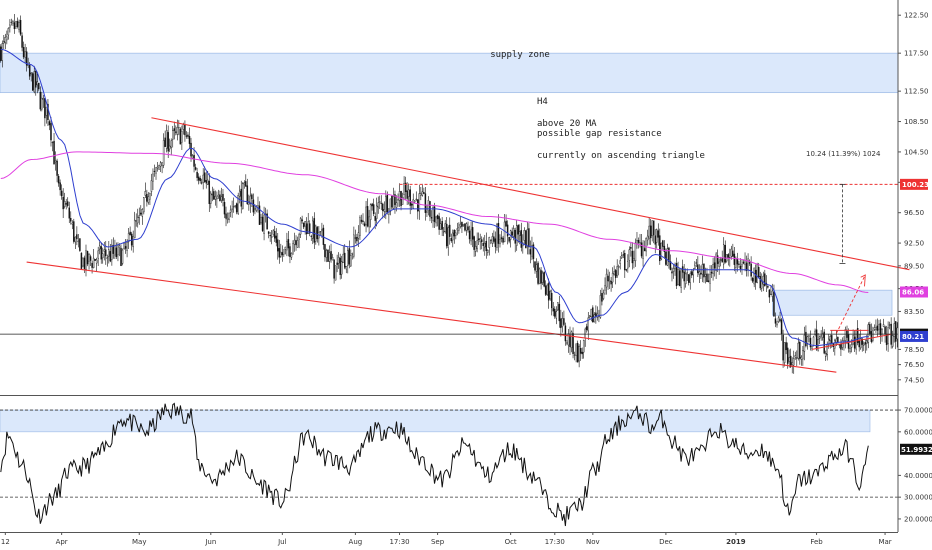 Image resolution: width=932 pixels, height=550 pixels. What do you see at coordinates (914, 266) in the screenshot?
I see `price-tick-label: 89.50` at bounding box center [914, 266].